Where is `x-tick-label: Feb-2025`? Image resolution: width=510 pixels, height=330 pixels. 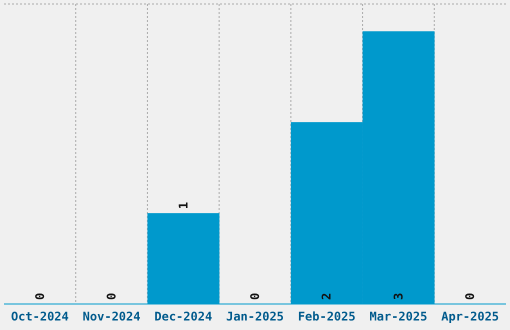 x-tick-label: Feb-2025 is located at coordinates (327, 317).